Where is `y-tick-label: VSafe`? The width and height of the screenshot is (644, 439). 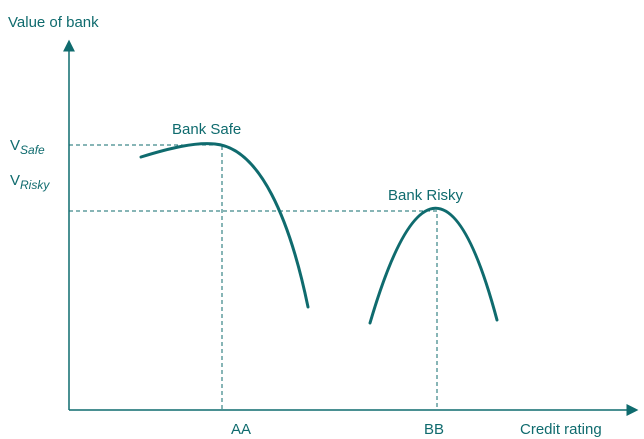 y-tick-label: VSafe is located at coordinates (27, 147).